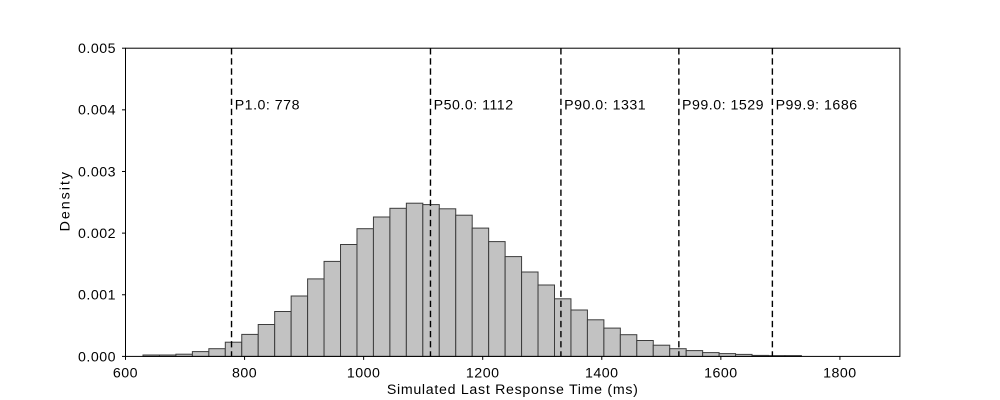 The width and height of the screenshot is (1000, 400). What do you see at coordinates (602, 374) in the screenshot?
I see `svg-text: 1400` at bounding box center [602, 374].